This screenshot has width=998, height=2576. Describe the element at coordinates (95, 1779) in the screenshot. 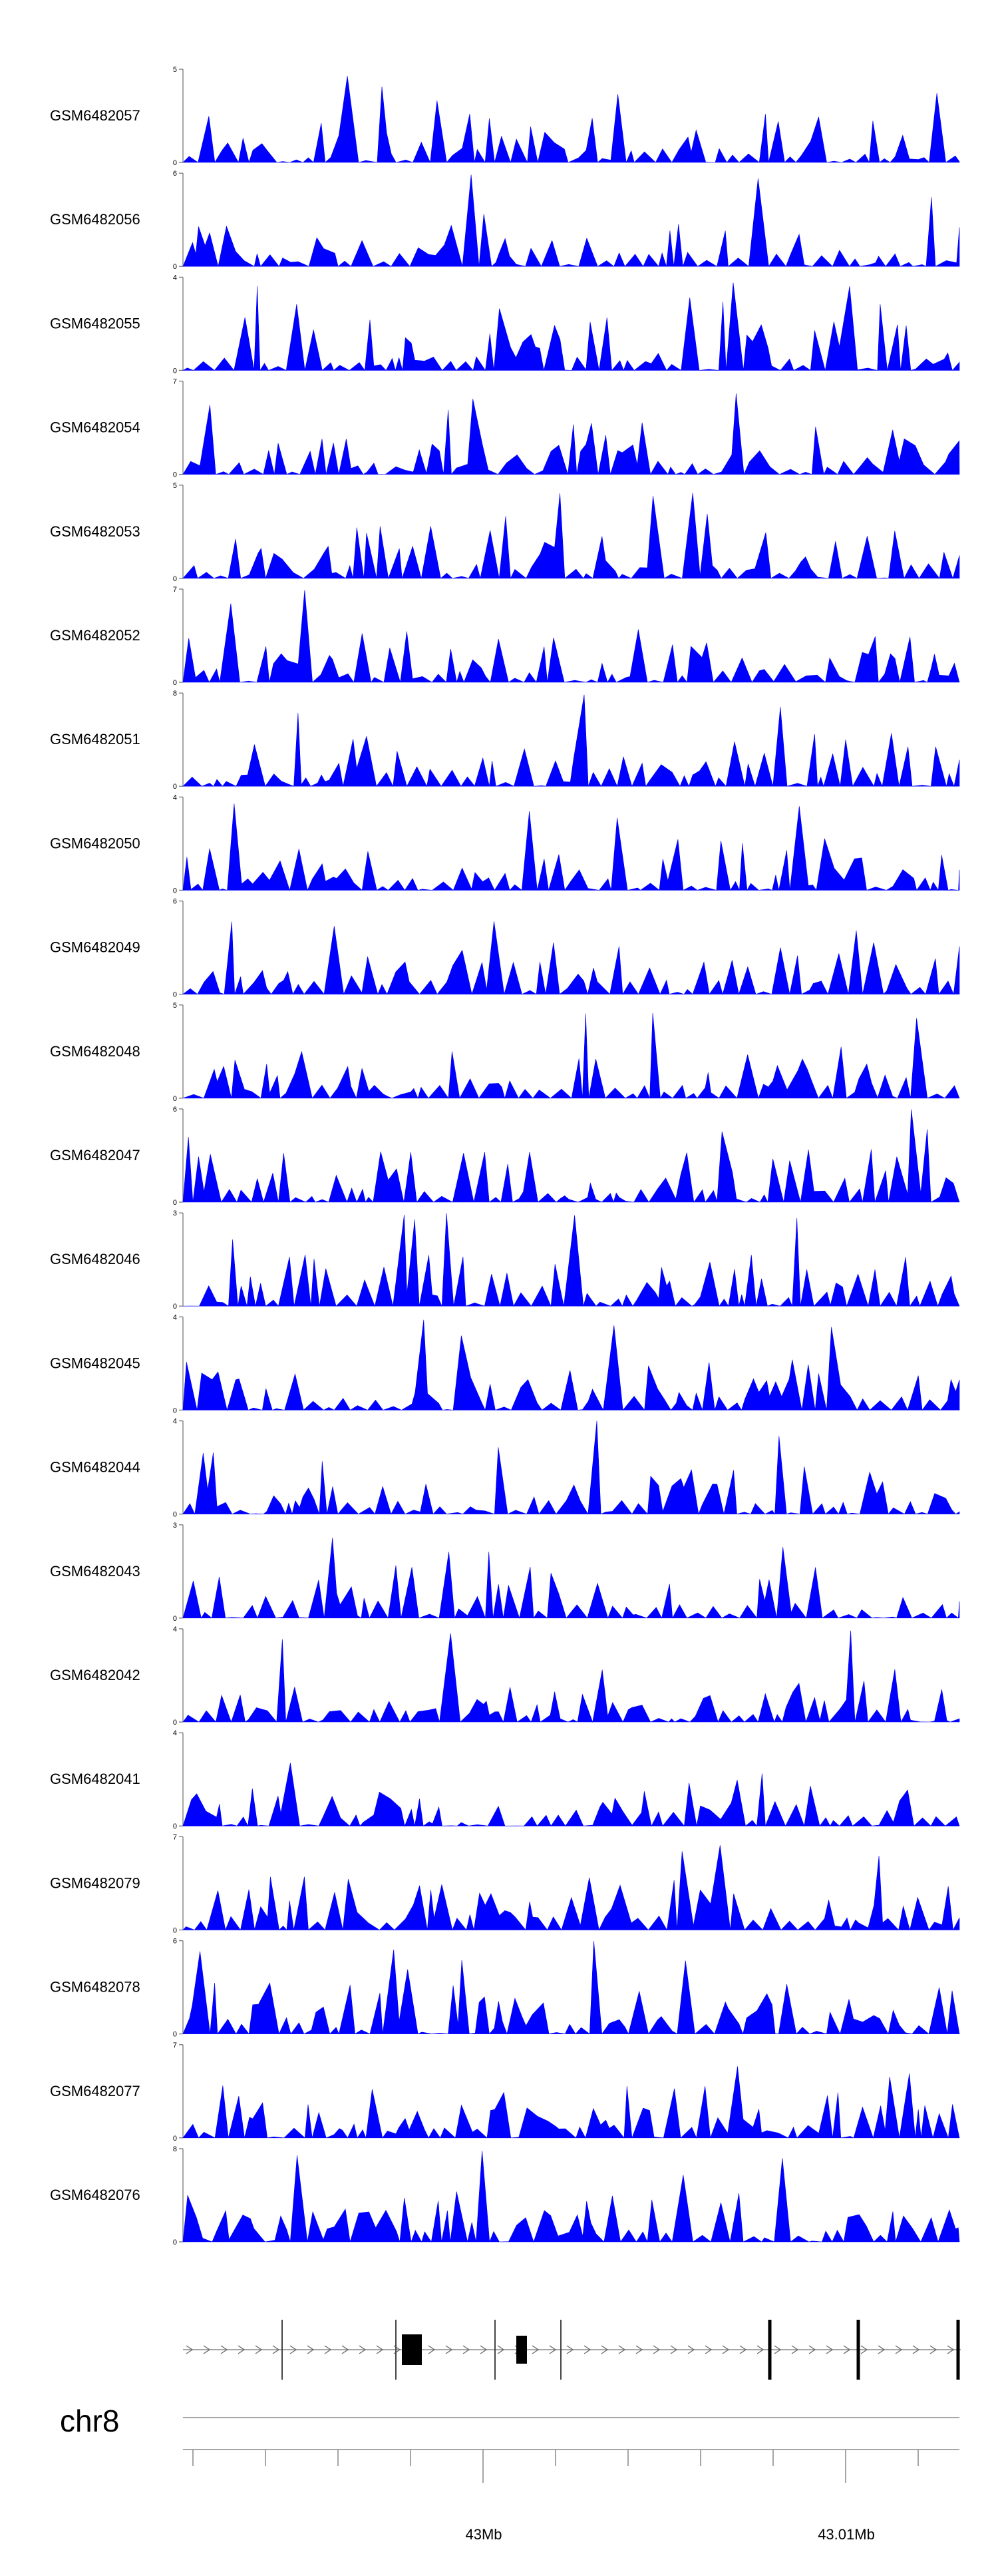

I see `track-label: GSM6482041` at that location.